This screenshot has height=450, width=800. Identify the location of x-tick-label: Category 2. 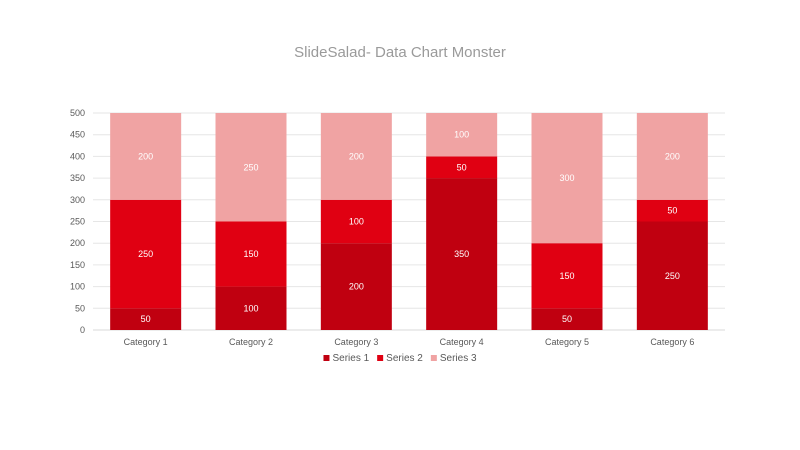
(251, 342).